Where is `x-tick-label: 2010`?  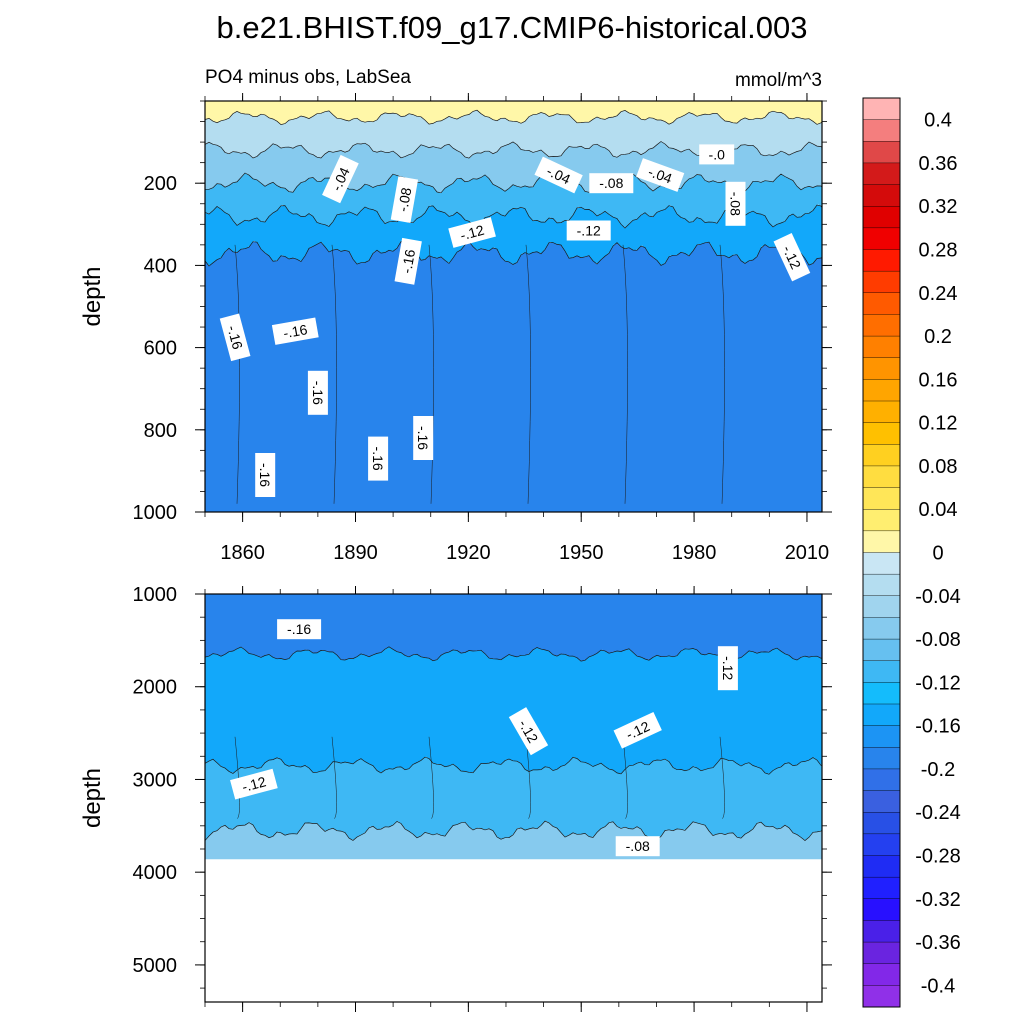 x-tick-label: 2010 is located at coordinates (807, 553).